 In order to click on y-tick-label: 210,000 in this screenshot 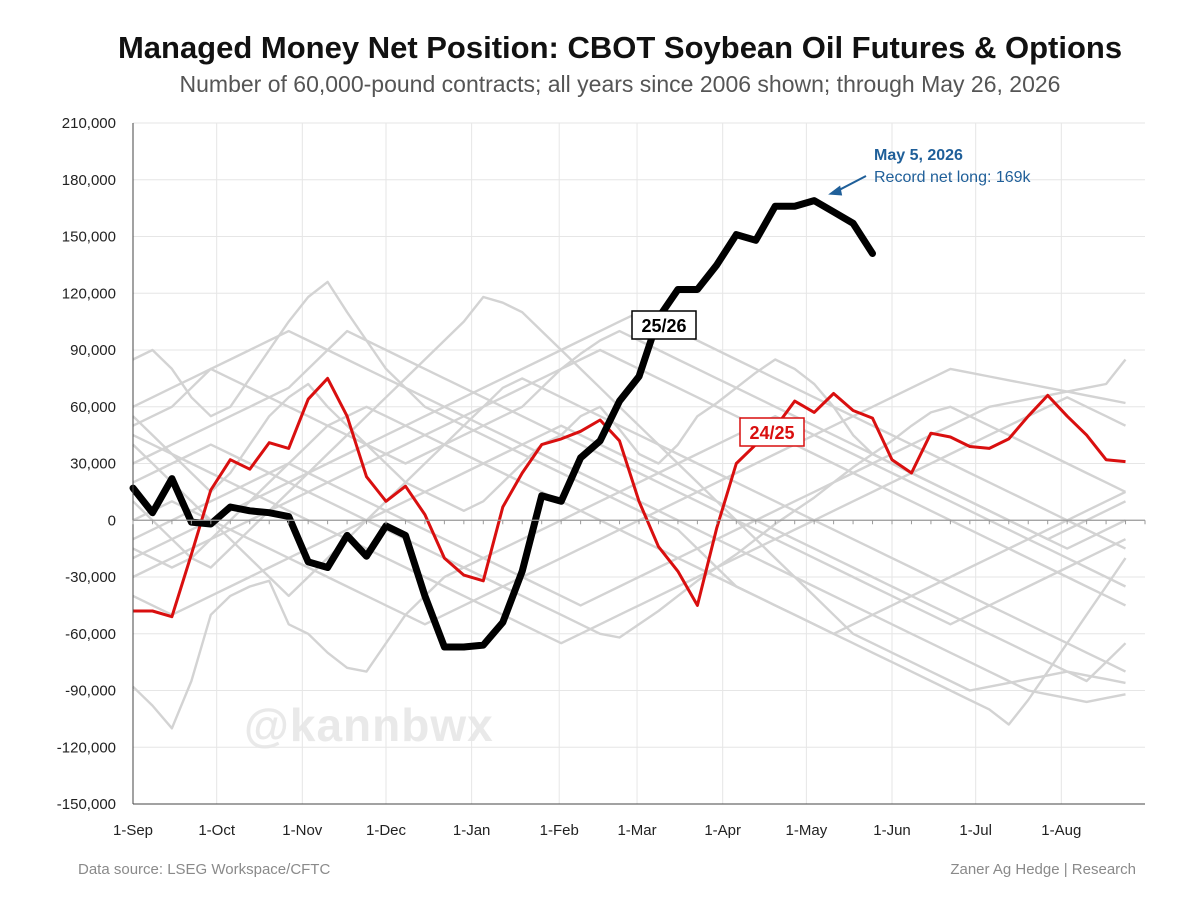, I will do `click(89, 123)`.